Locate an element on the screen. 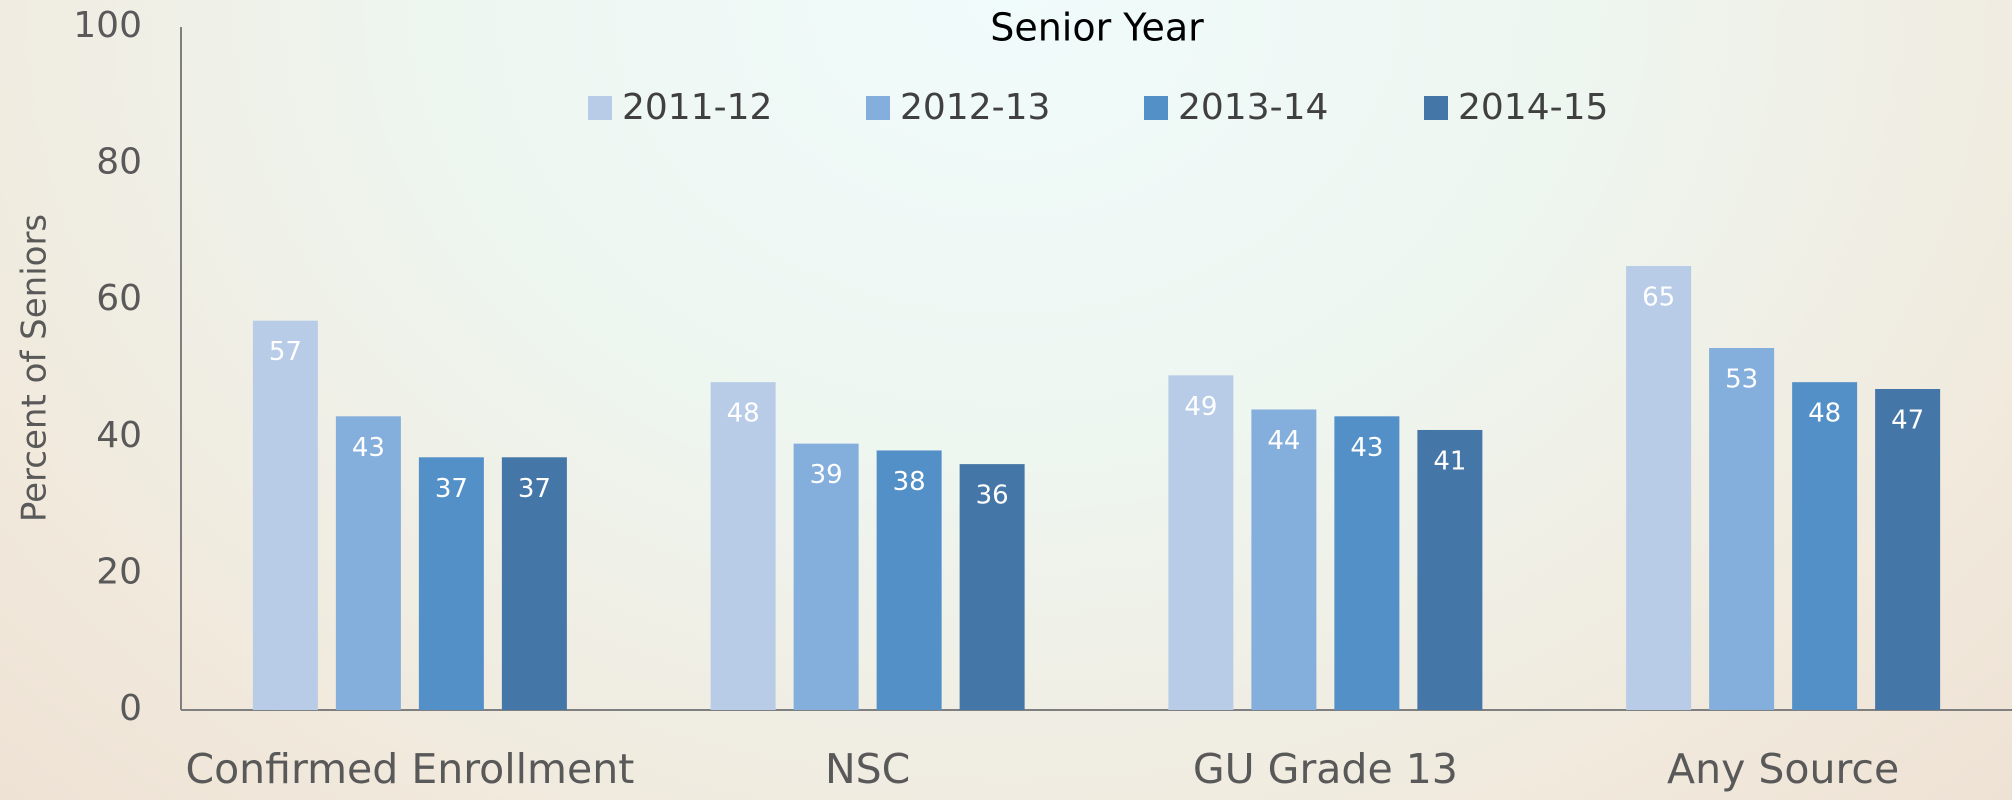  legend-label: 2012-13 is located at coordinates (975, 107).